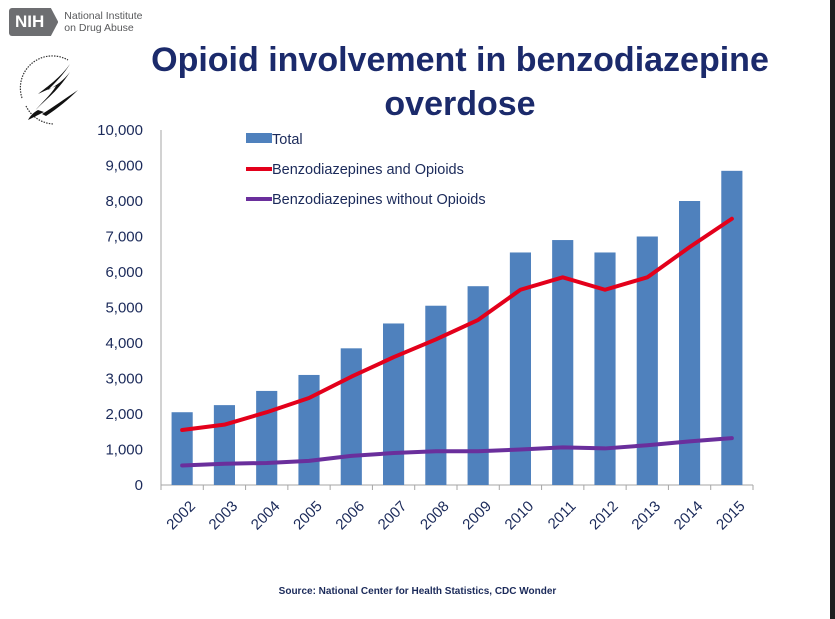 This screenshot has height=619, width=835. What do you see at coordinates (308, 516) in the screenshot?
I see `x-tick-label: 2005` at bounding box center [308, 516].